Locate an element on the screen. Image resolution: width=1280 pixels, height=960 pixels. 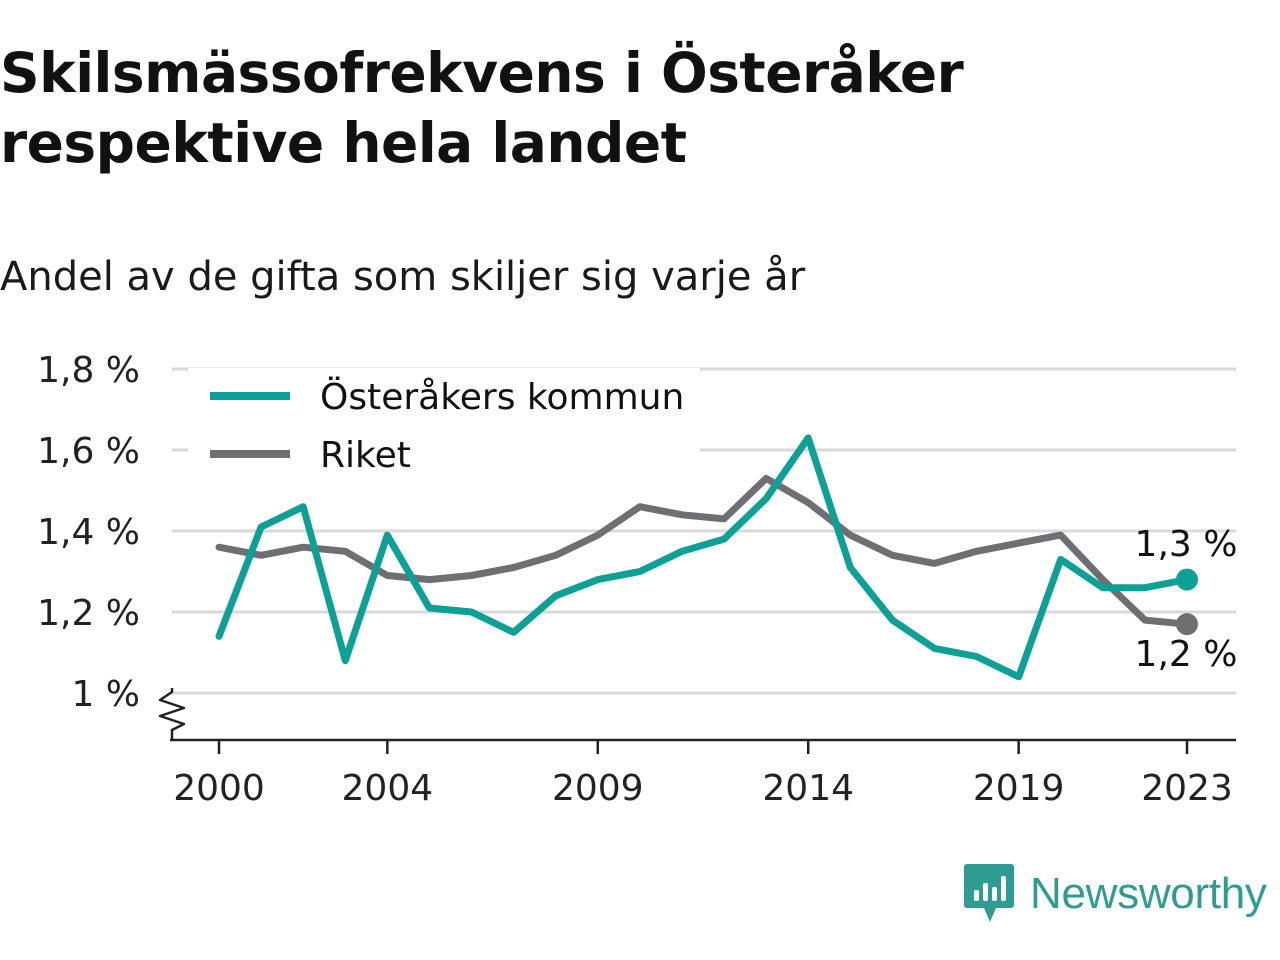
brand-logo: Newsworthy is located at coordinates (1115, 894).